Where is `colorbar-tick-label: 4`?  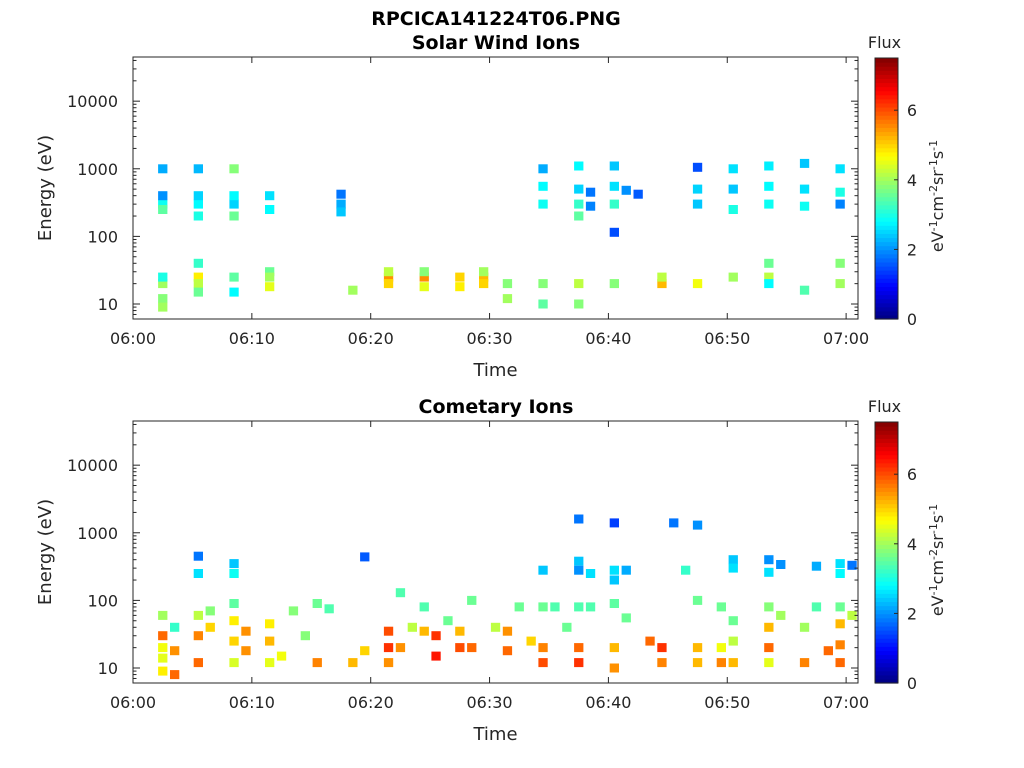 colorbar-tick-label: 4 is located at coordinates (912, 544).